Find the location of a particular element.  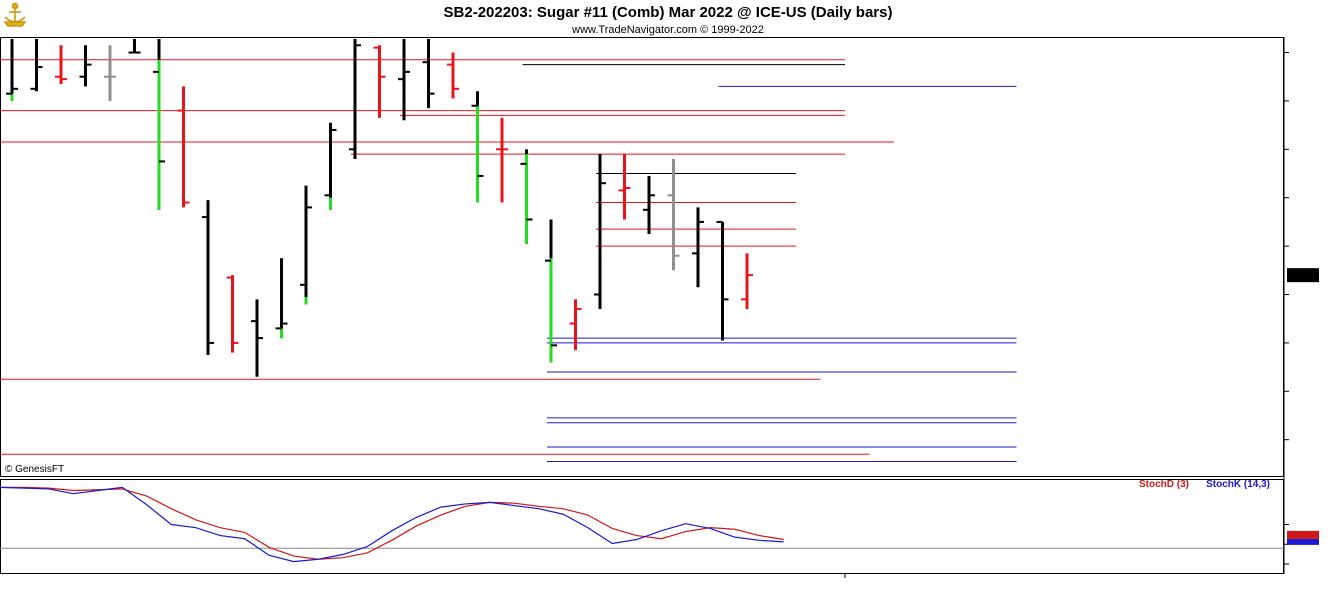

stoch-k-line is located at coordinates (392, 524).